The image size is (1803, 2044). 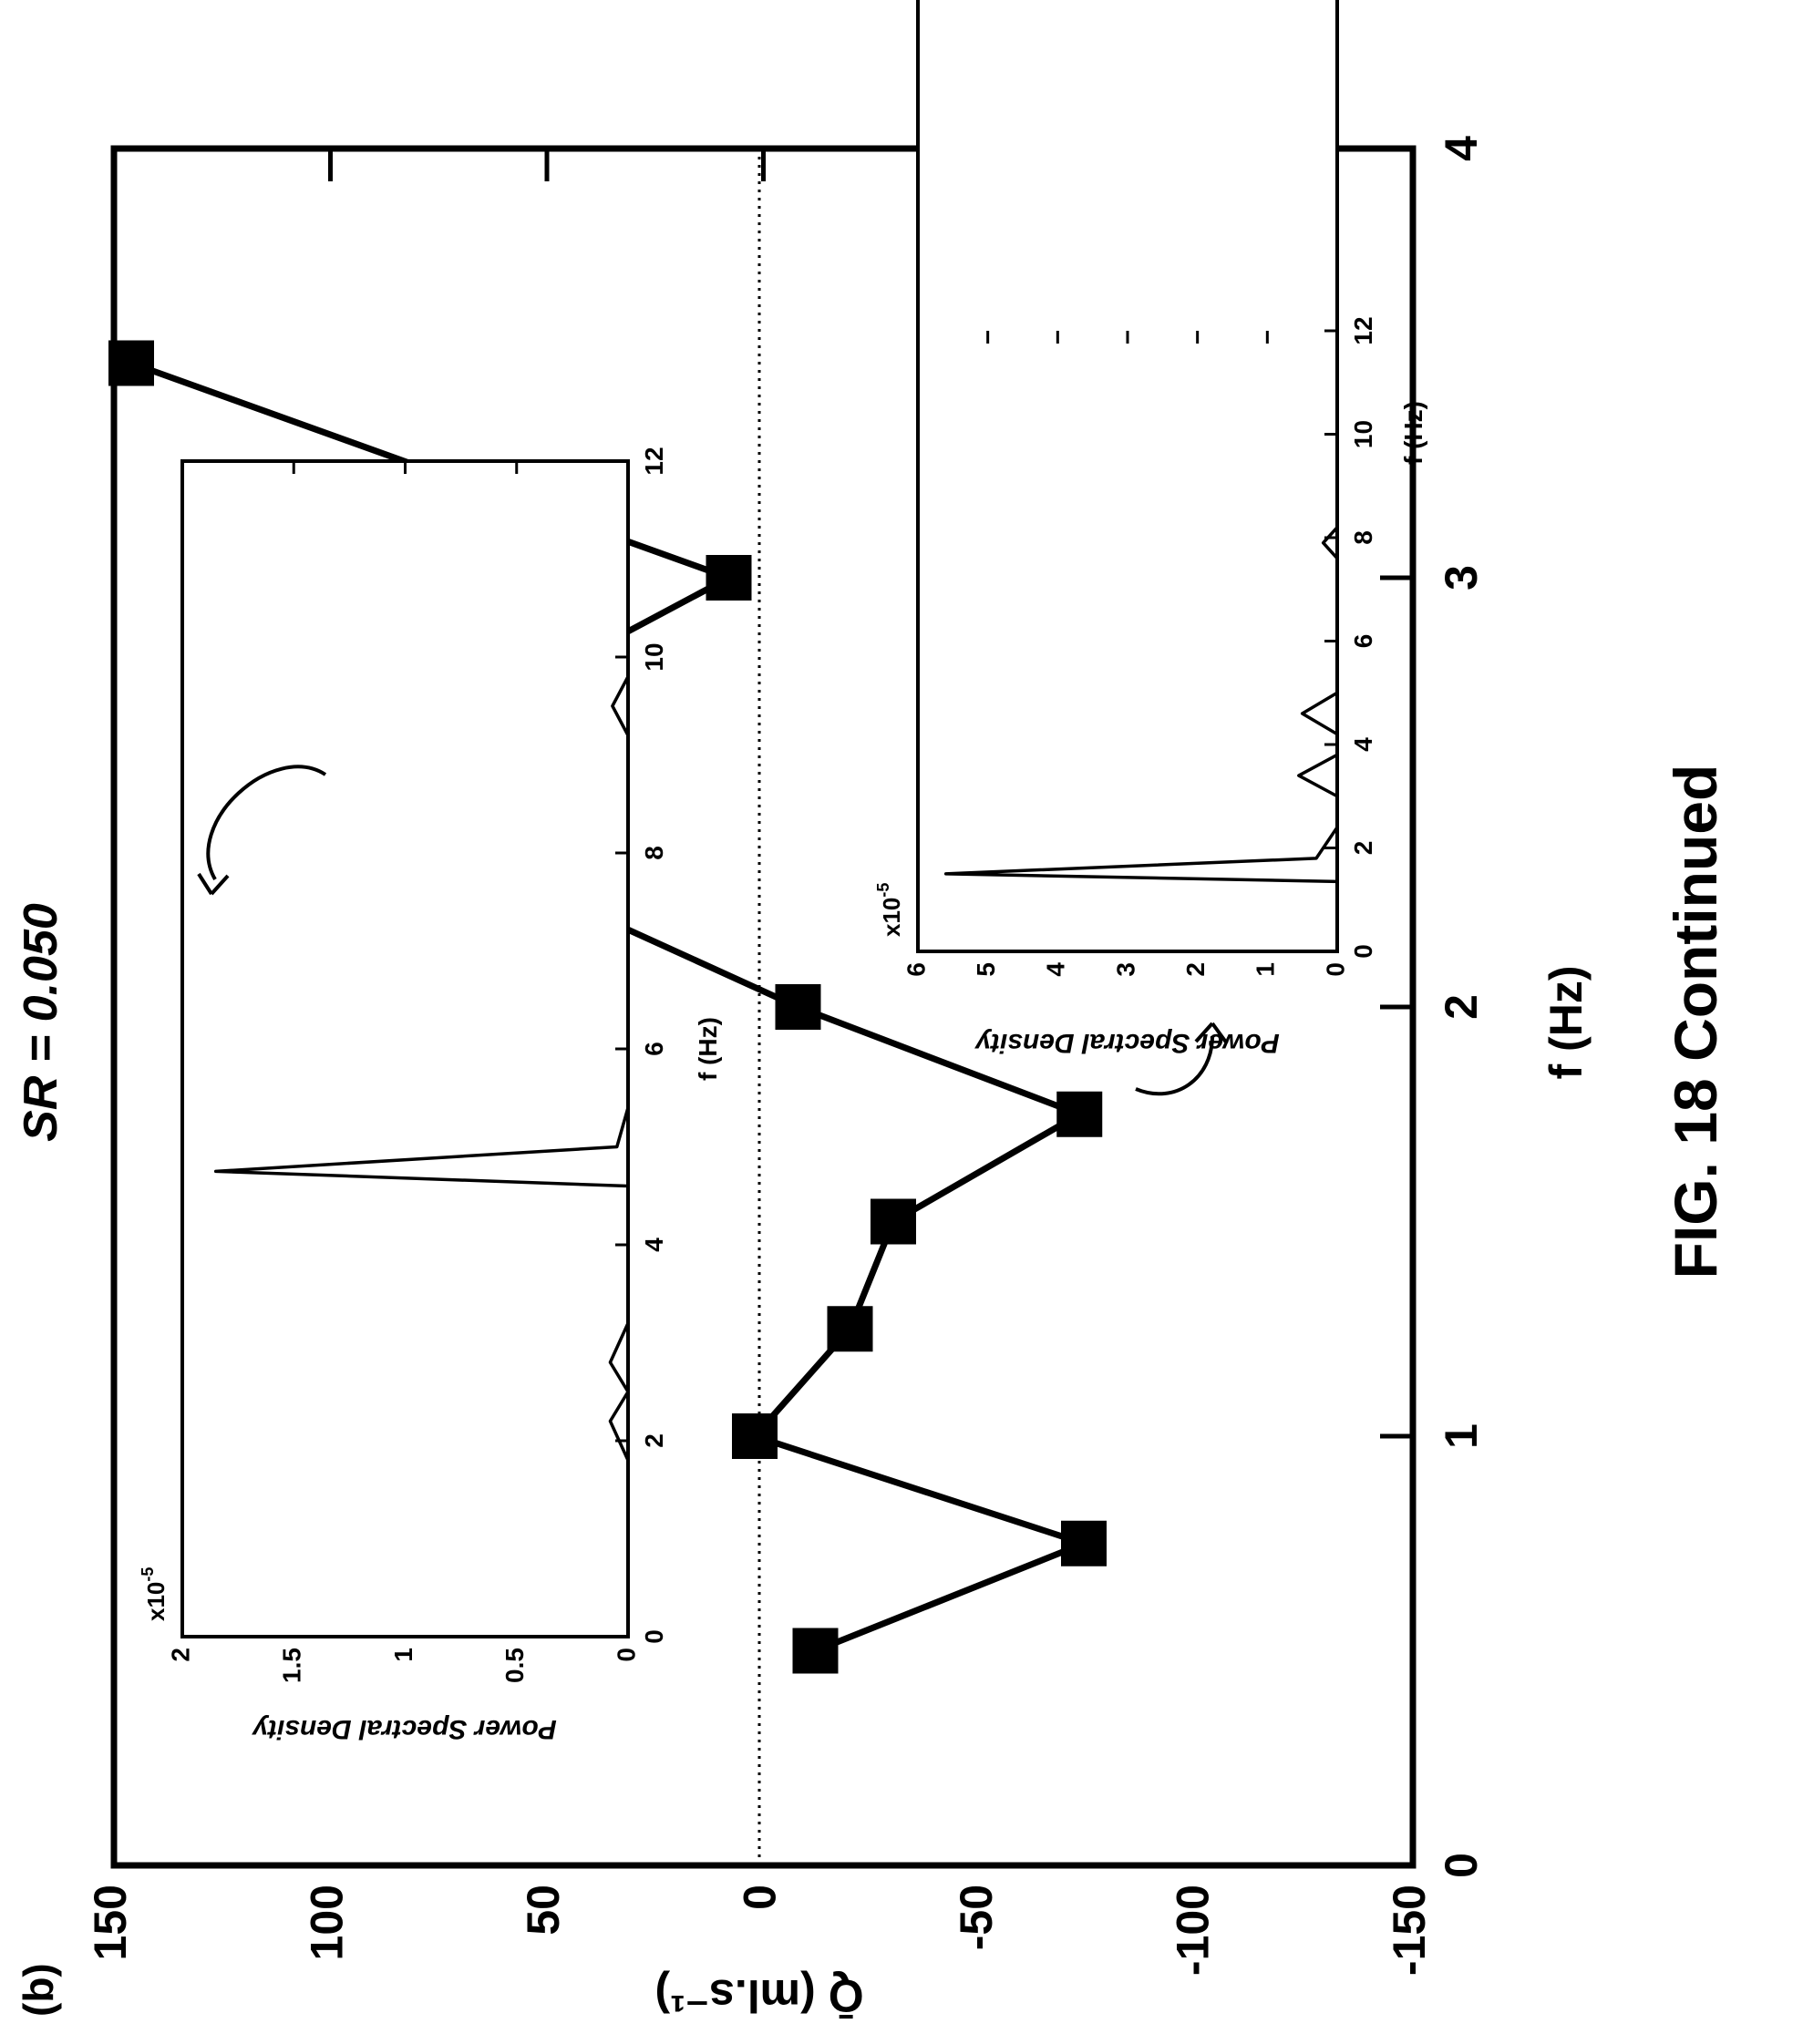 I want to click on inset-2-y-axis-label: Power Spectral Density, so click(x=1127, y=1043).